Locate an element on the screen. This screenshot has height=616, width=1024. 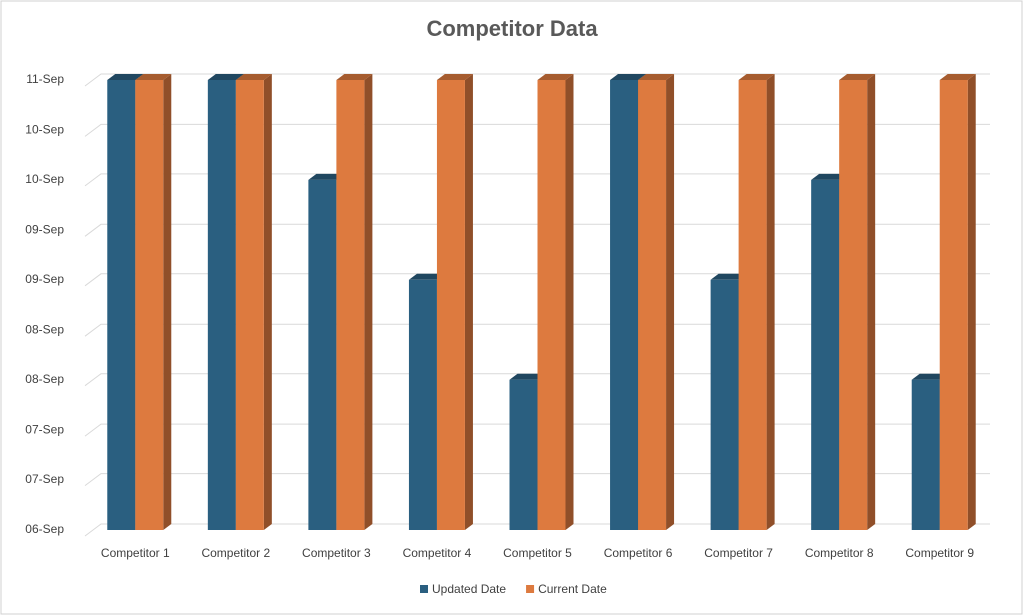
legend-label: Current Date is located at coordinates (572, 589).